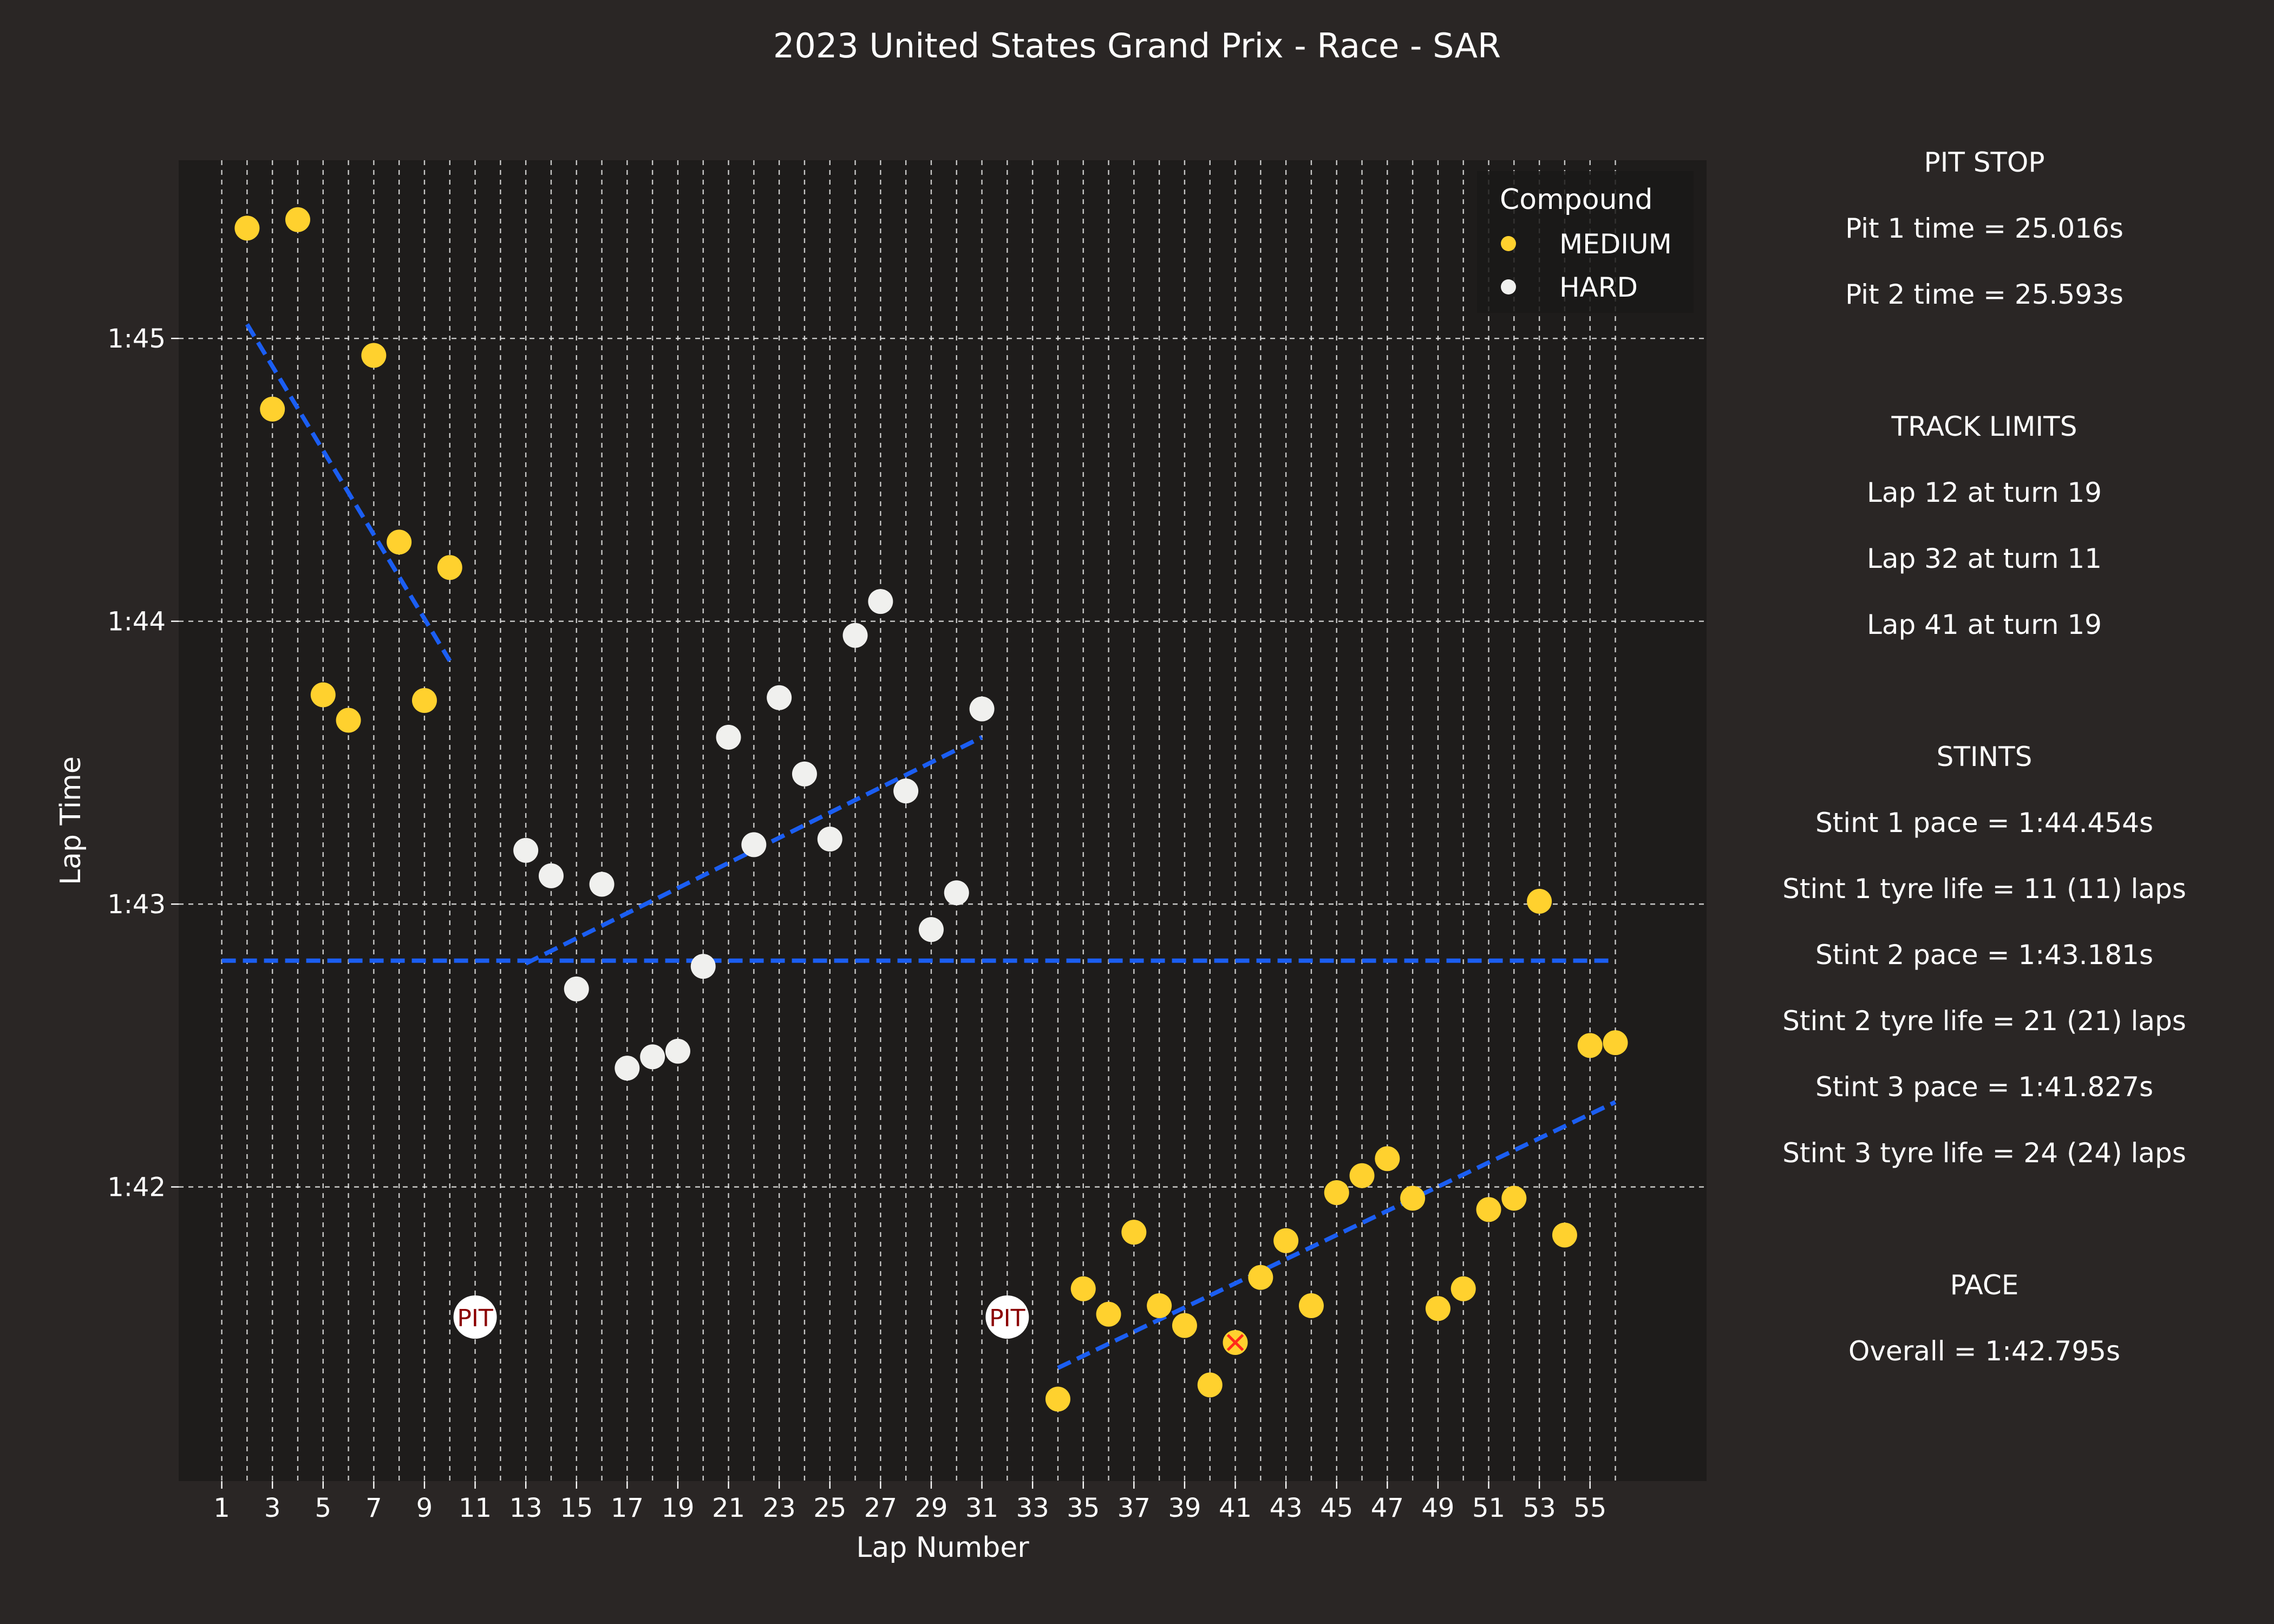  I want to click on pit-1-time: Pit 1 time = 25.016s, so click(1984, 228).